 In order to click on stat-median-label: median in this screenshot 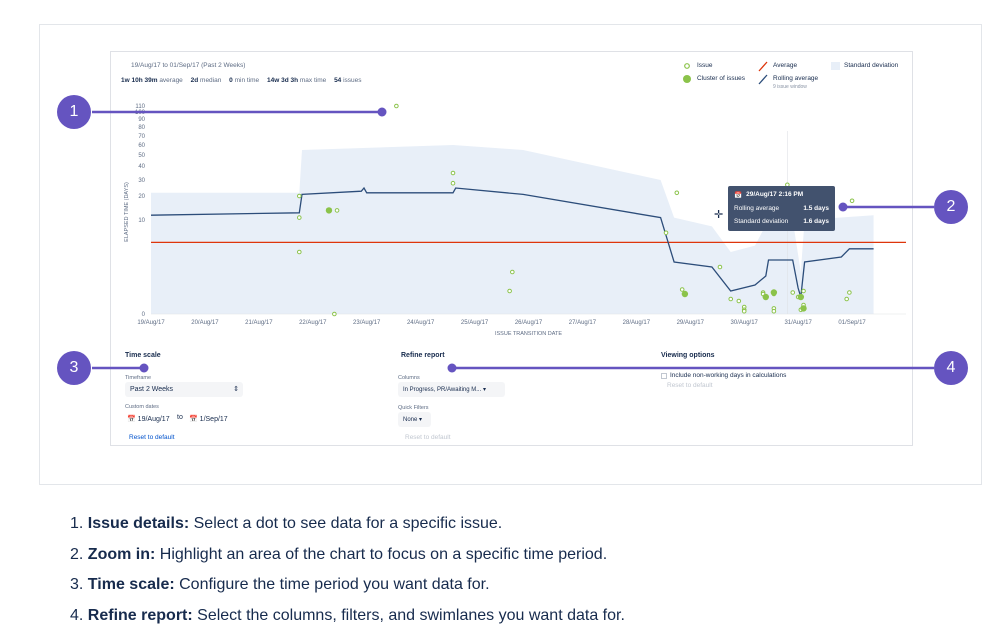, I will do `click(211, 80)`.